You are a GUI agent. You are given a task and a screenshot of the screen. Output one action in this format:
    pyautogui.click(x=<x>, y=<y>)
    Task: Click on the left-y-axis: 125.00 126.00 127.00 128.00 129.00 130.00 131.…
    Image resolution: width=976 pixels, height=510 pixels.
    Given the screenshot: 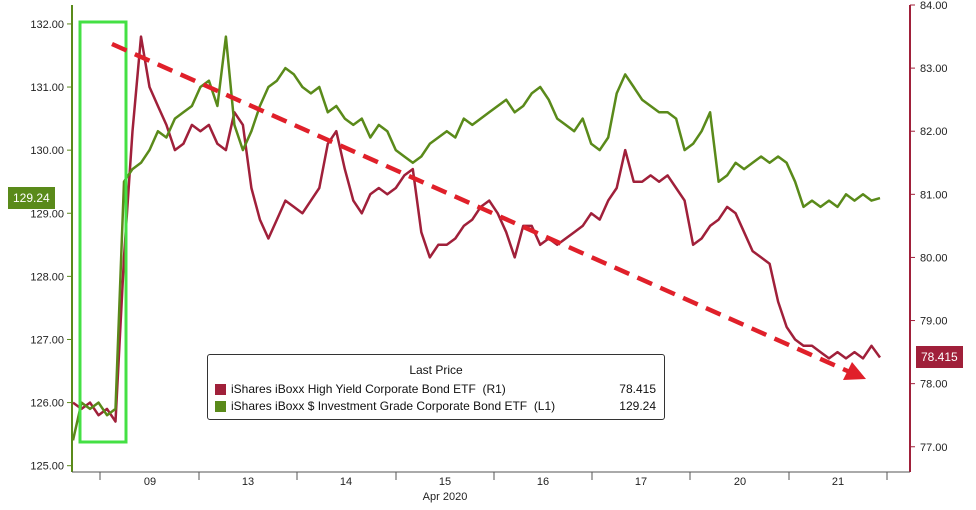 What is the action you would take?
    pyautogui.click(x=51, y=239)
    